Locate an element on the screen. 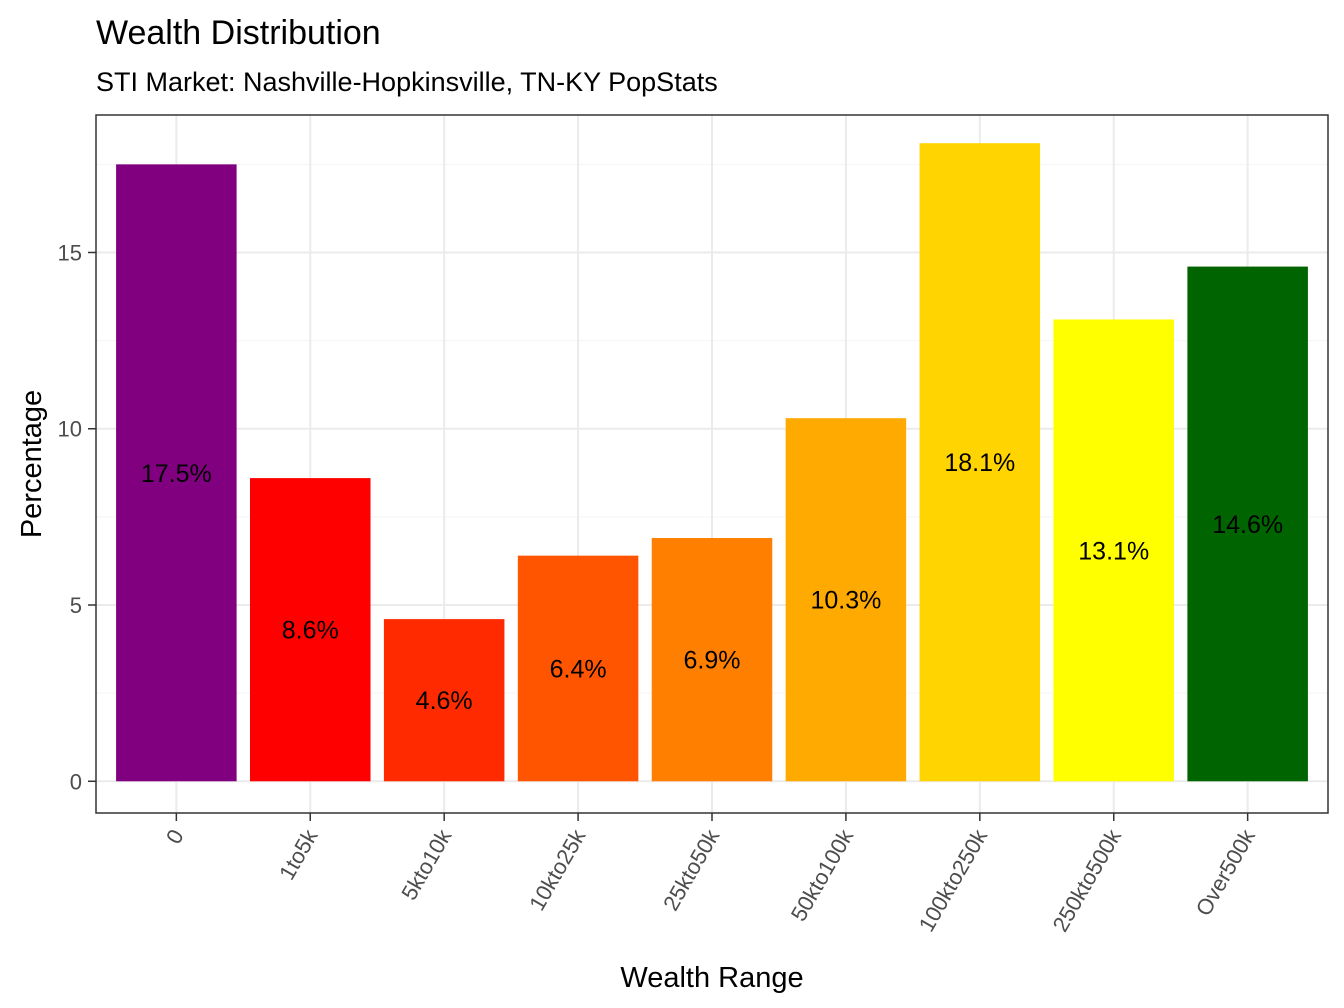 The height and width of the screenshot is (1008, 1344). bar-1to5k is located at coordinates (310, 630).